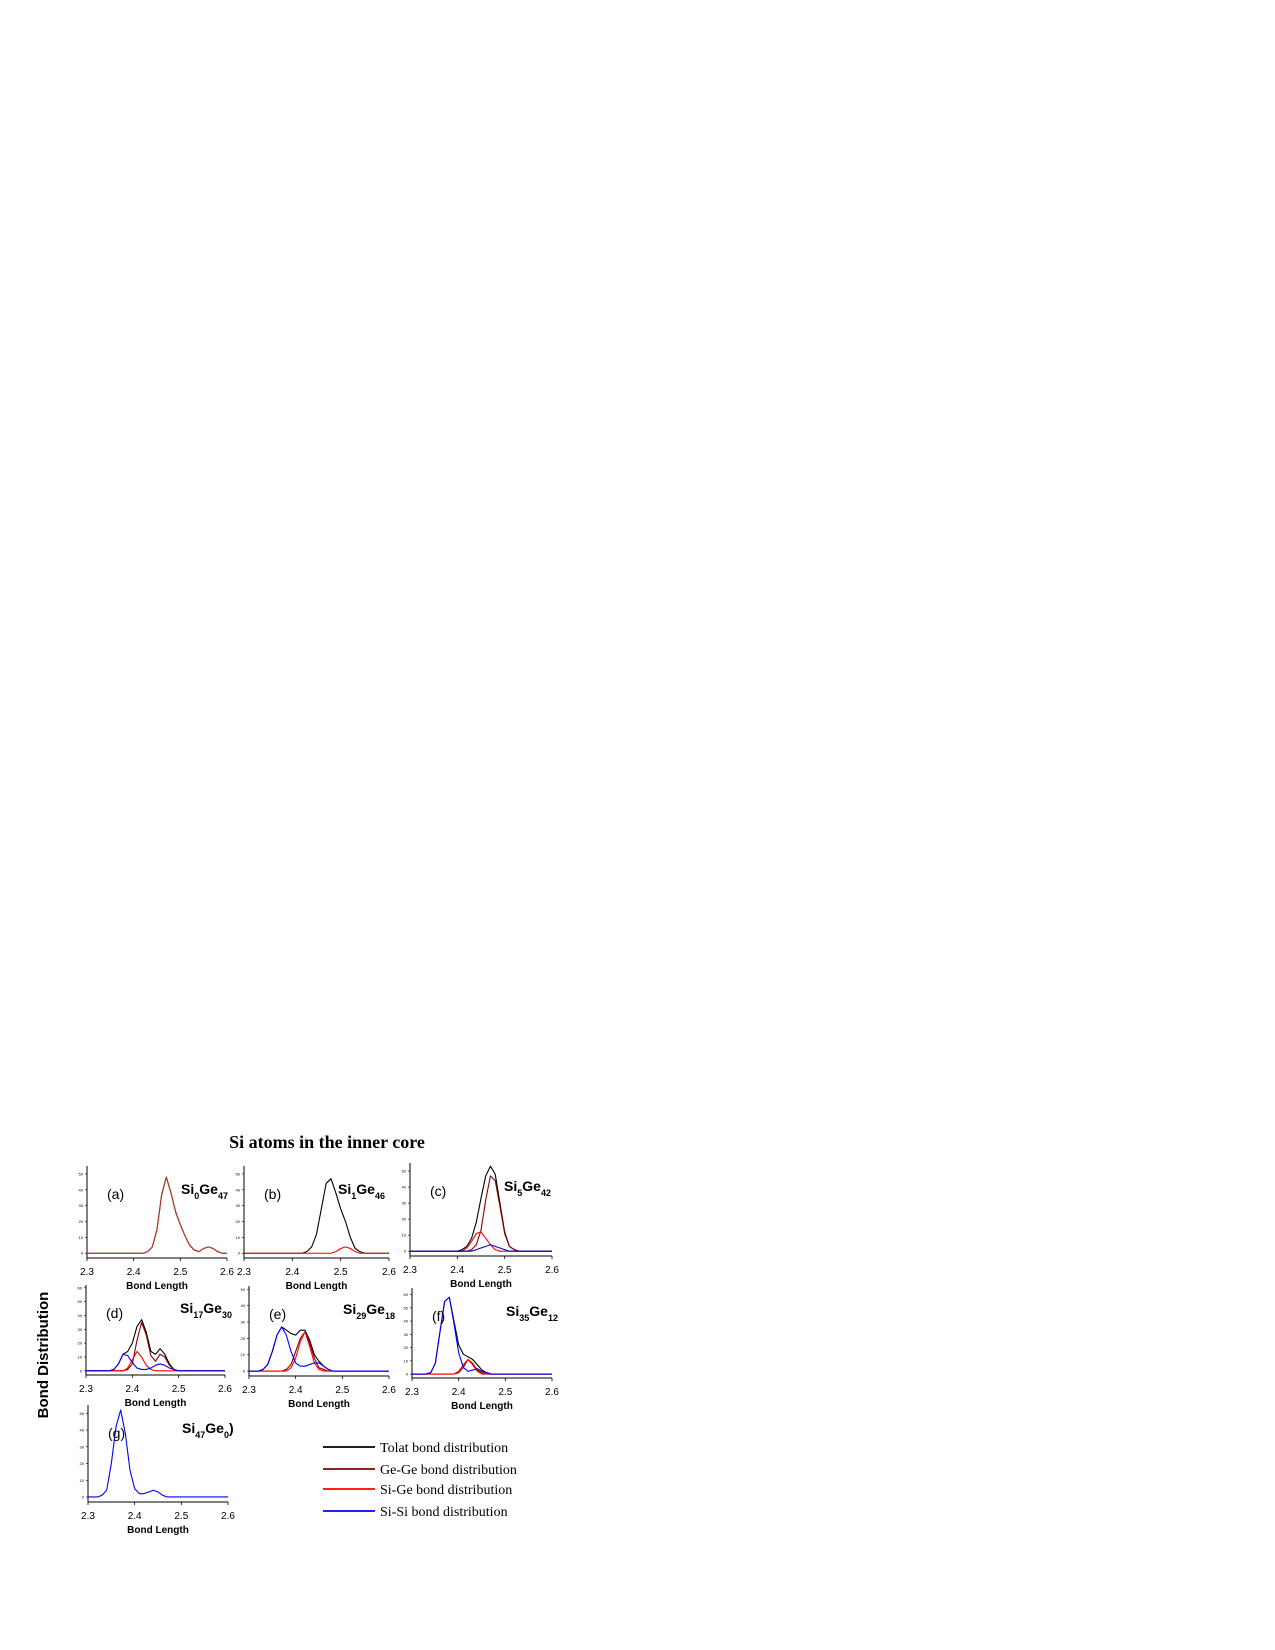  I want to click on legend-label: Tolat bond distribution, so click(444, 1448).